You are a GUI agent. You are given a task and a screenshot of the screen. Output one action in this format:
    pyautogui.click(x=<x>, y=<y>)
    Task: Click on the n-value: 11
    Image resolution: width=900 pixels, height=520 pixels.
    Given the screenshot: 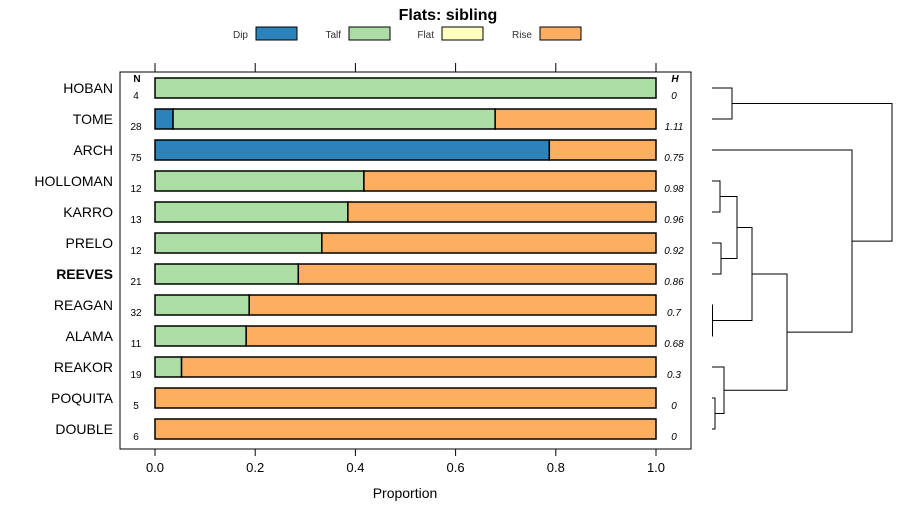 What is the action you would take?
    pyautogui.click(x=136, y=344)
    